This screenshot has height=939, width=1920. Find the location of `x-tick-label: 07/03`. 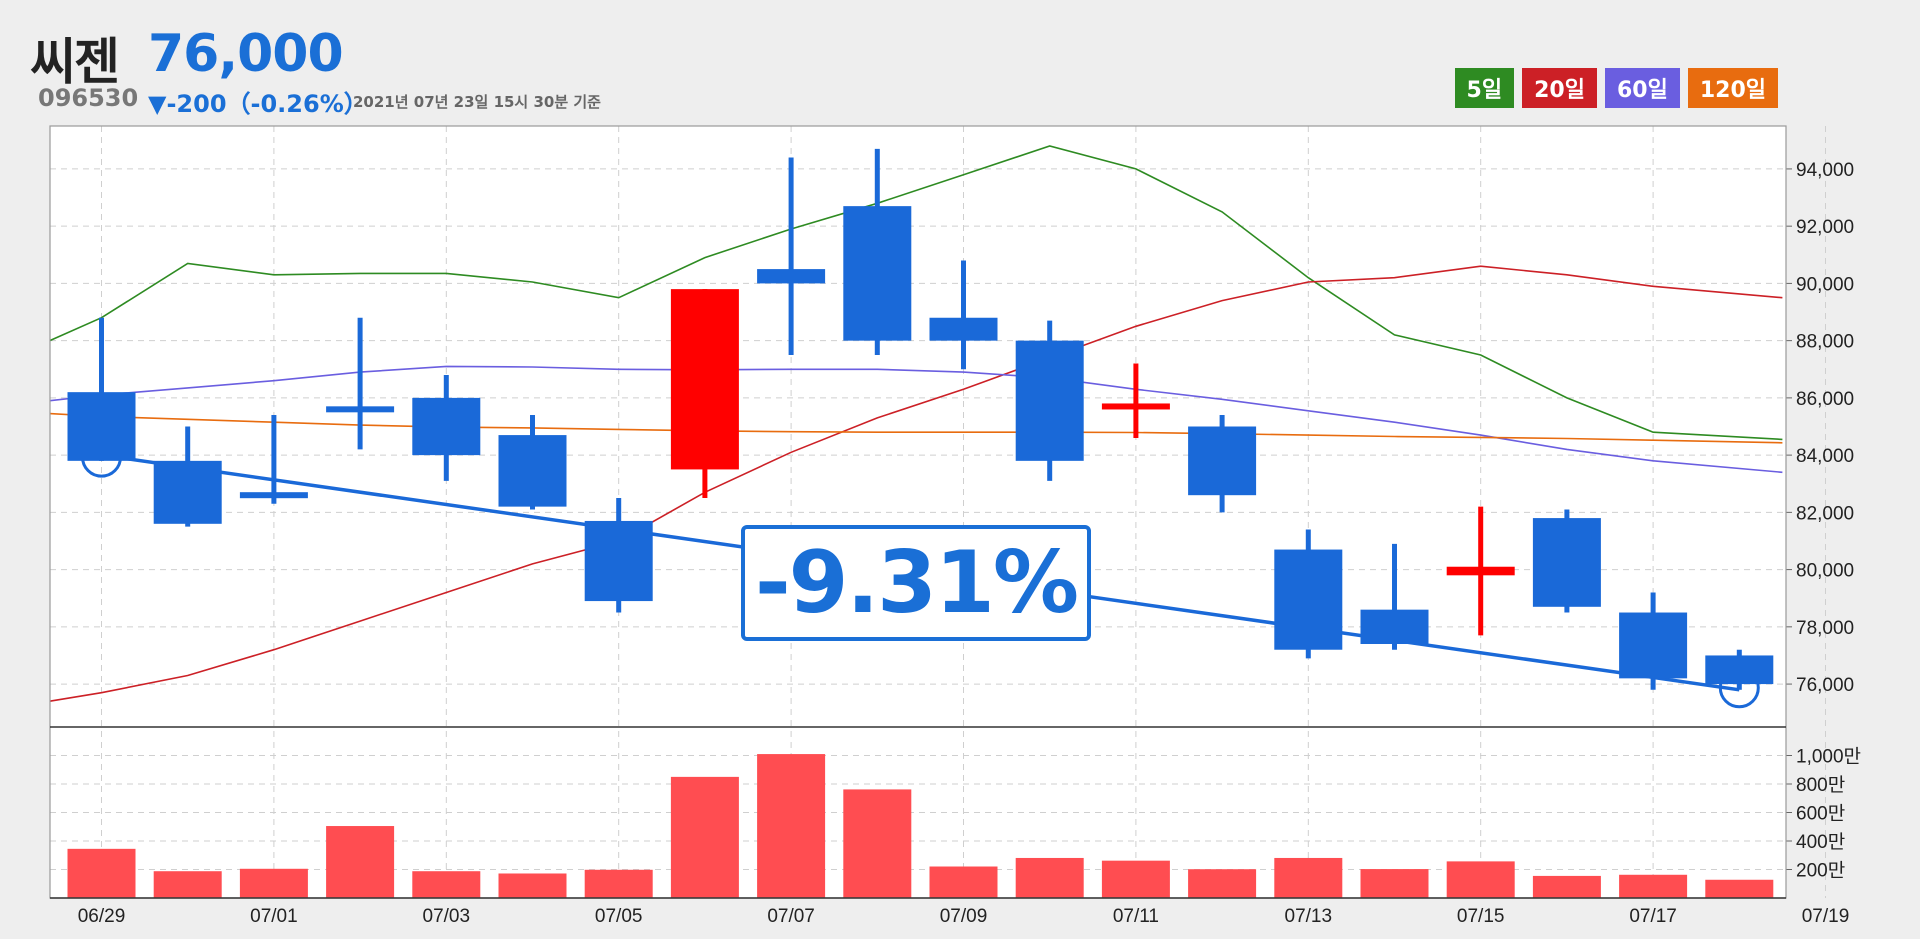

x-tick-label: 07/03 is located at coordinates (447, 916).